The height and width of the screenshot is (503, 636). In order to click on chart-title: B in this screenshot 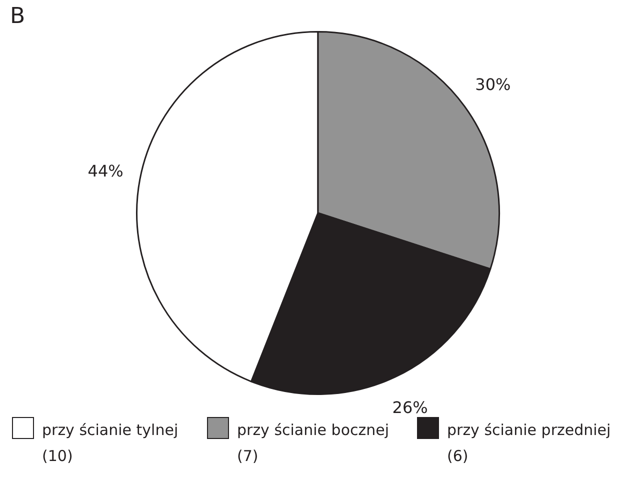, I will do `click(18, 16)`.